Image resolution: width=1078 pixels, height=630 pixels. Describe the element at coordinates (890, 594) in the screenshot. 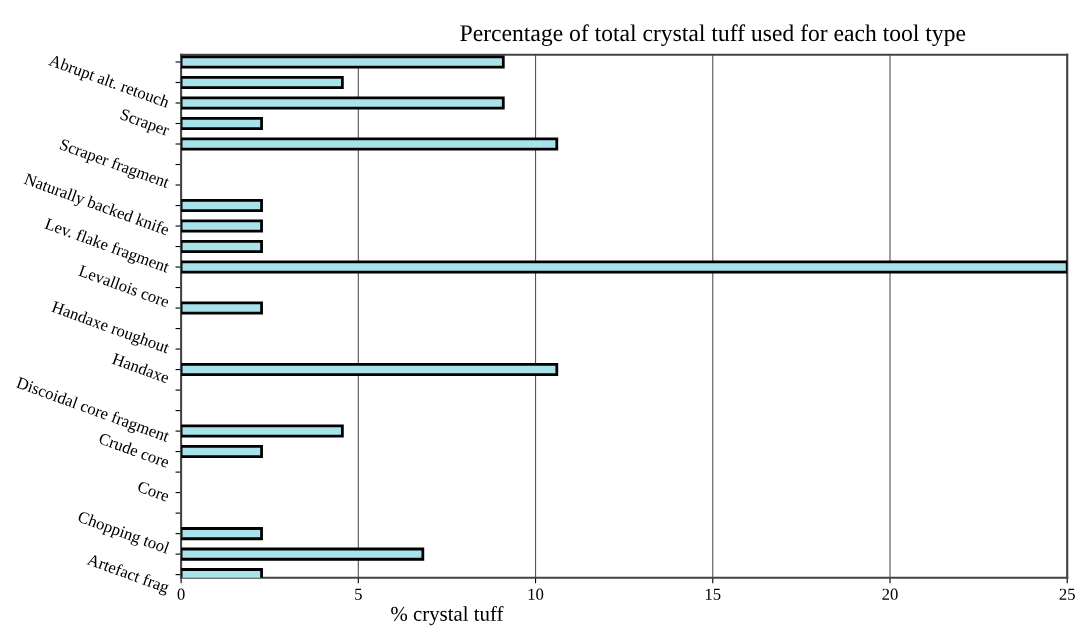

I see `x-tick-label: 20` at that location.